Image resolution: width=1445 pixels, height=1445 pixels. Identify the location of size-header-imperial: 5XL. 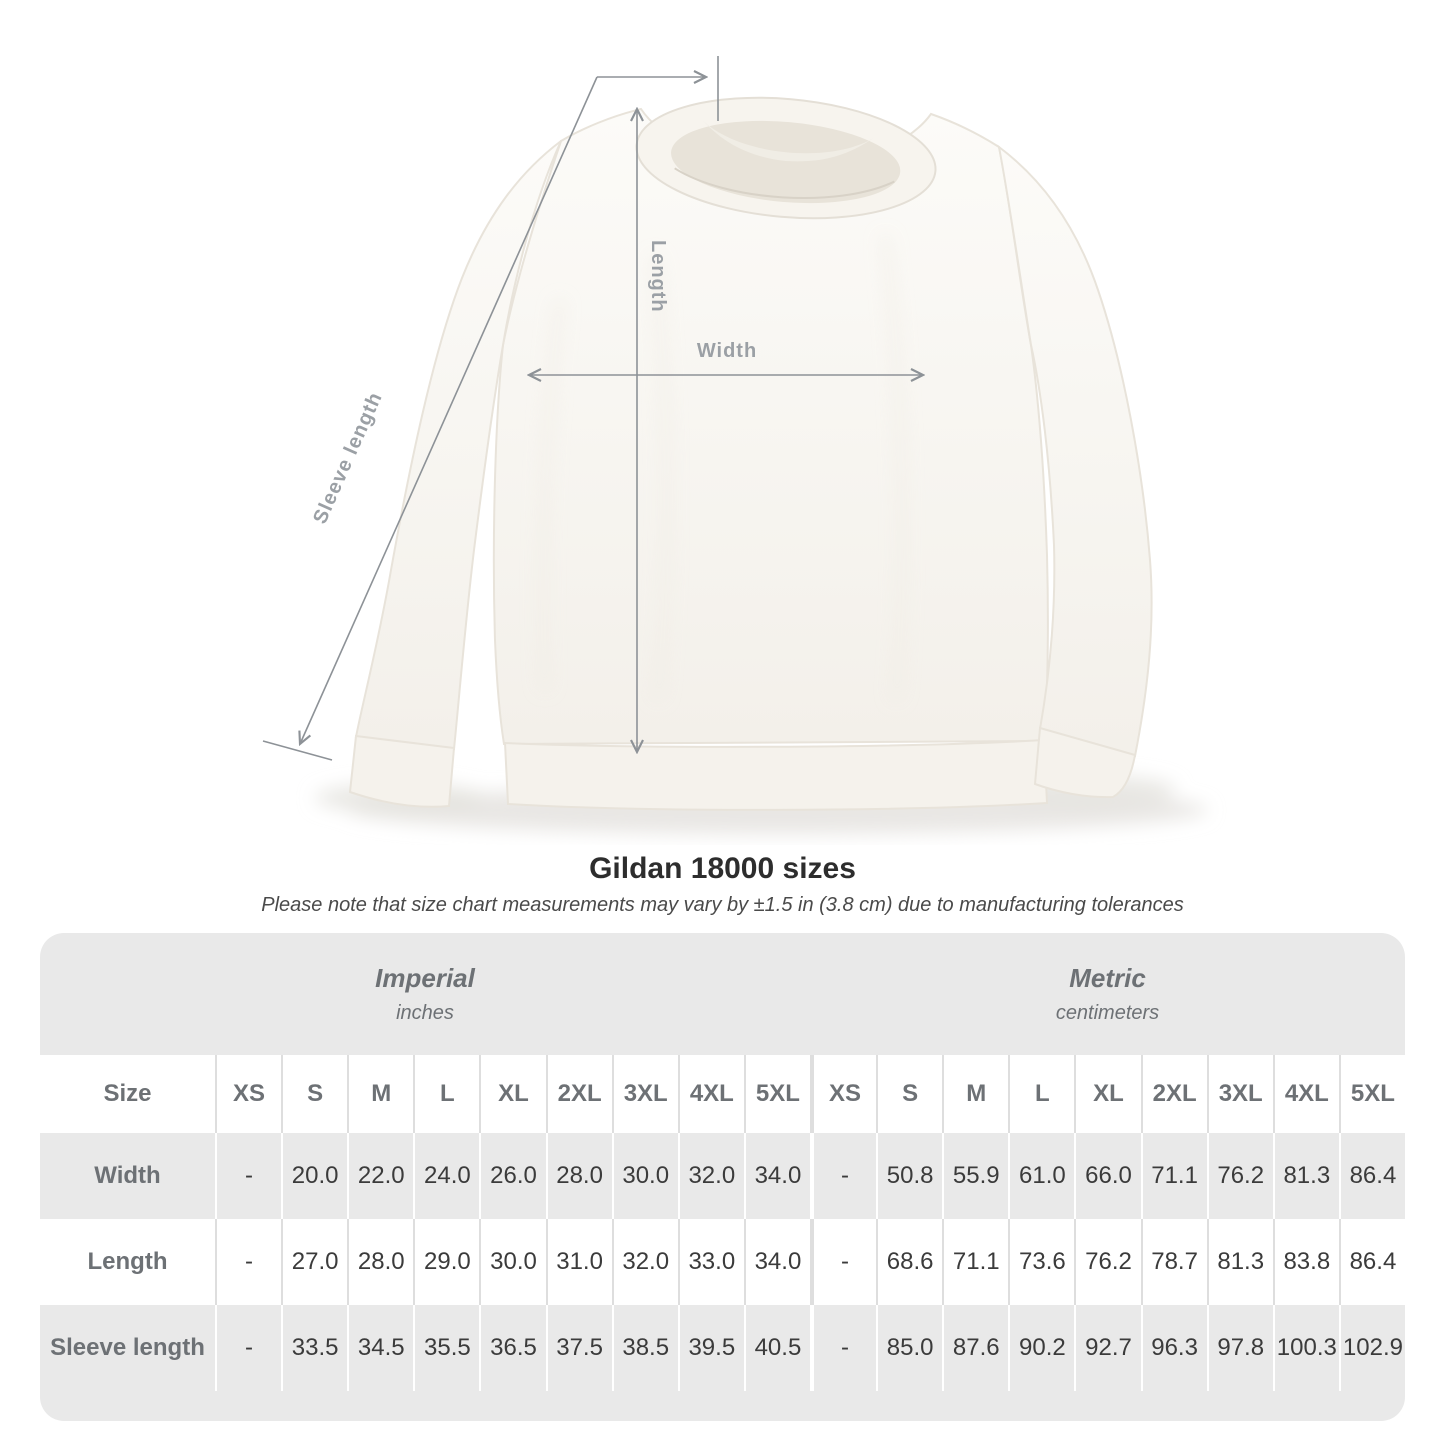
(776, 1094).